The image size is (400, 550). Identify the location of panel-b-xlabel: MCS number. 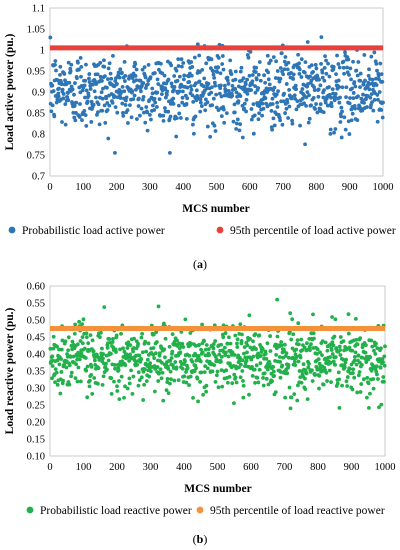
(217, 489).